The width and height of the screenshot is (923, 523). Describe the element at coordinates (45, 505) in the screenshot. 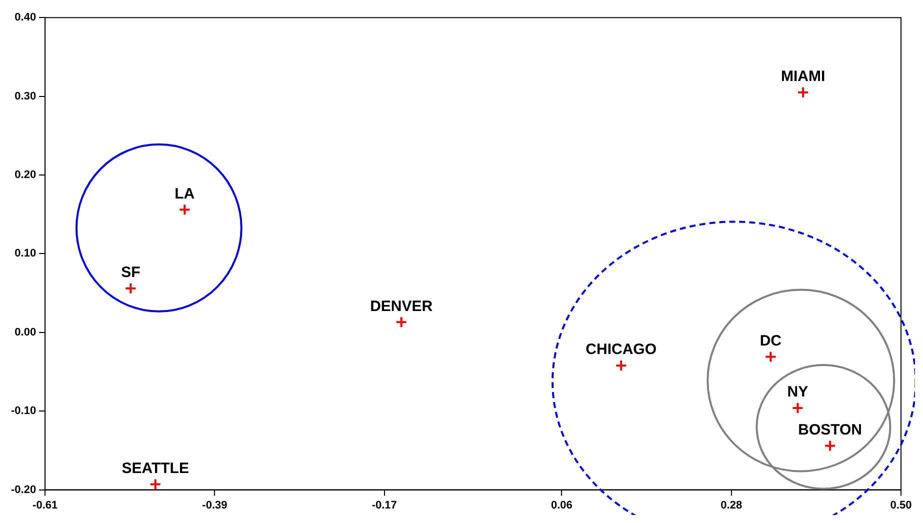

I see `x-tick-label: -0.61` at that location.